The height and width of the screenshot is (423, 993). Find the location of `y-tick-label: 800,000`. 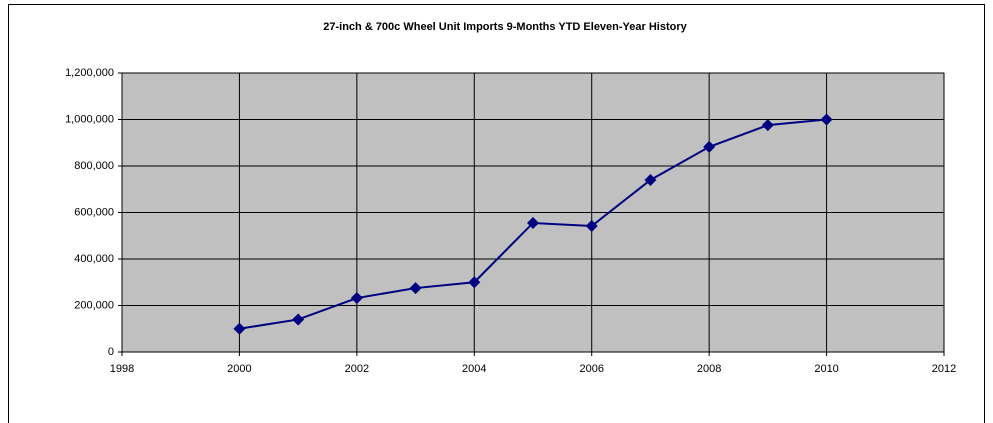

y-tick-label: 800,000 is located at coordinates (94, 166).